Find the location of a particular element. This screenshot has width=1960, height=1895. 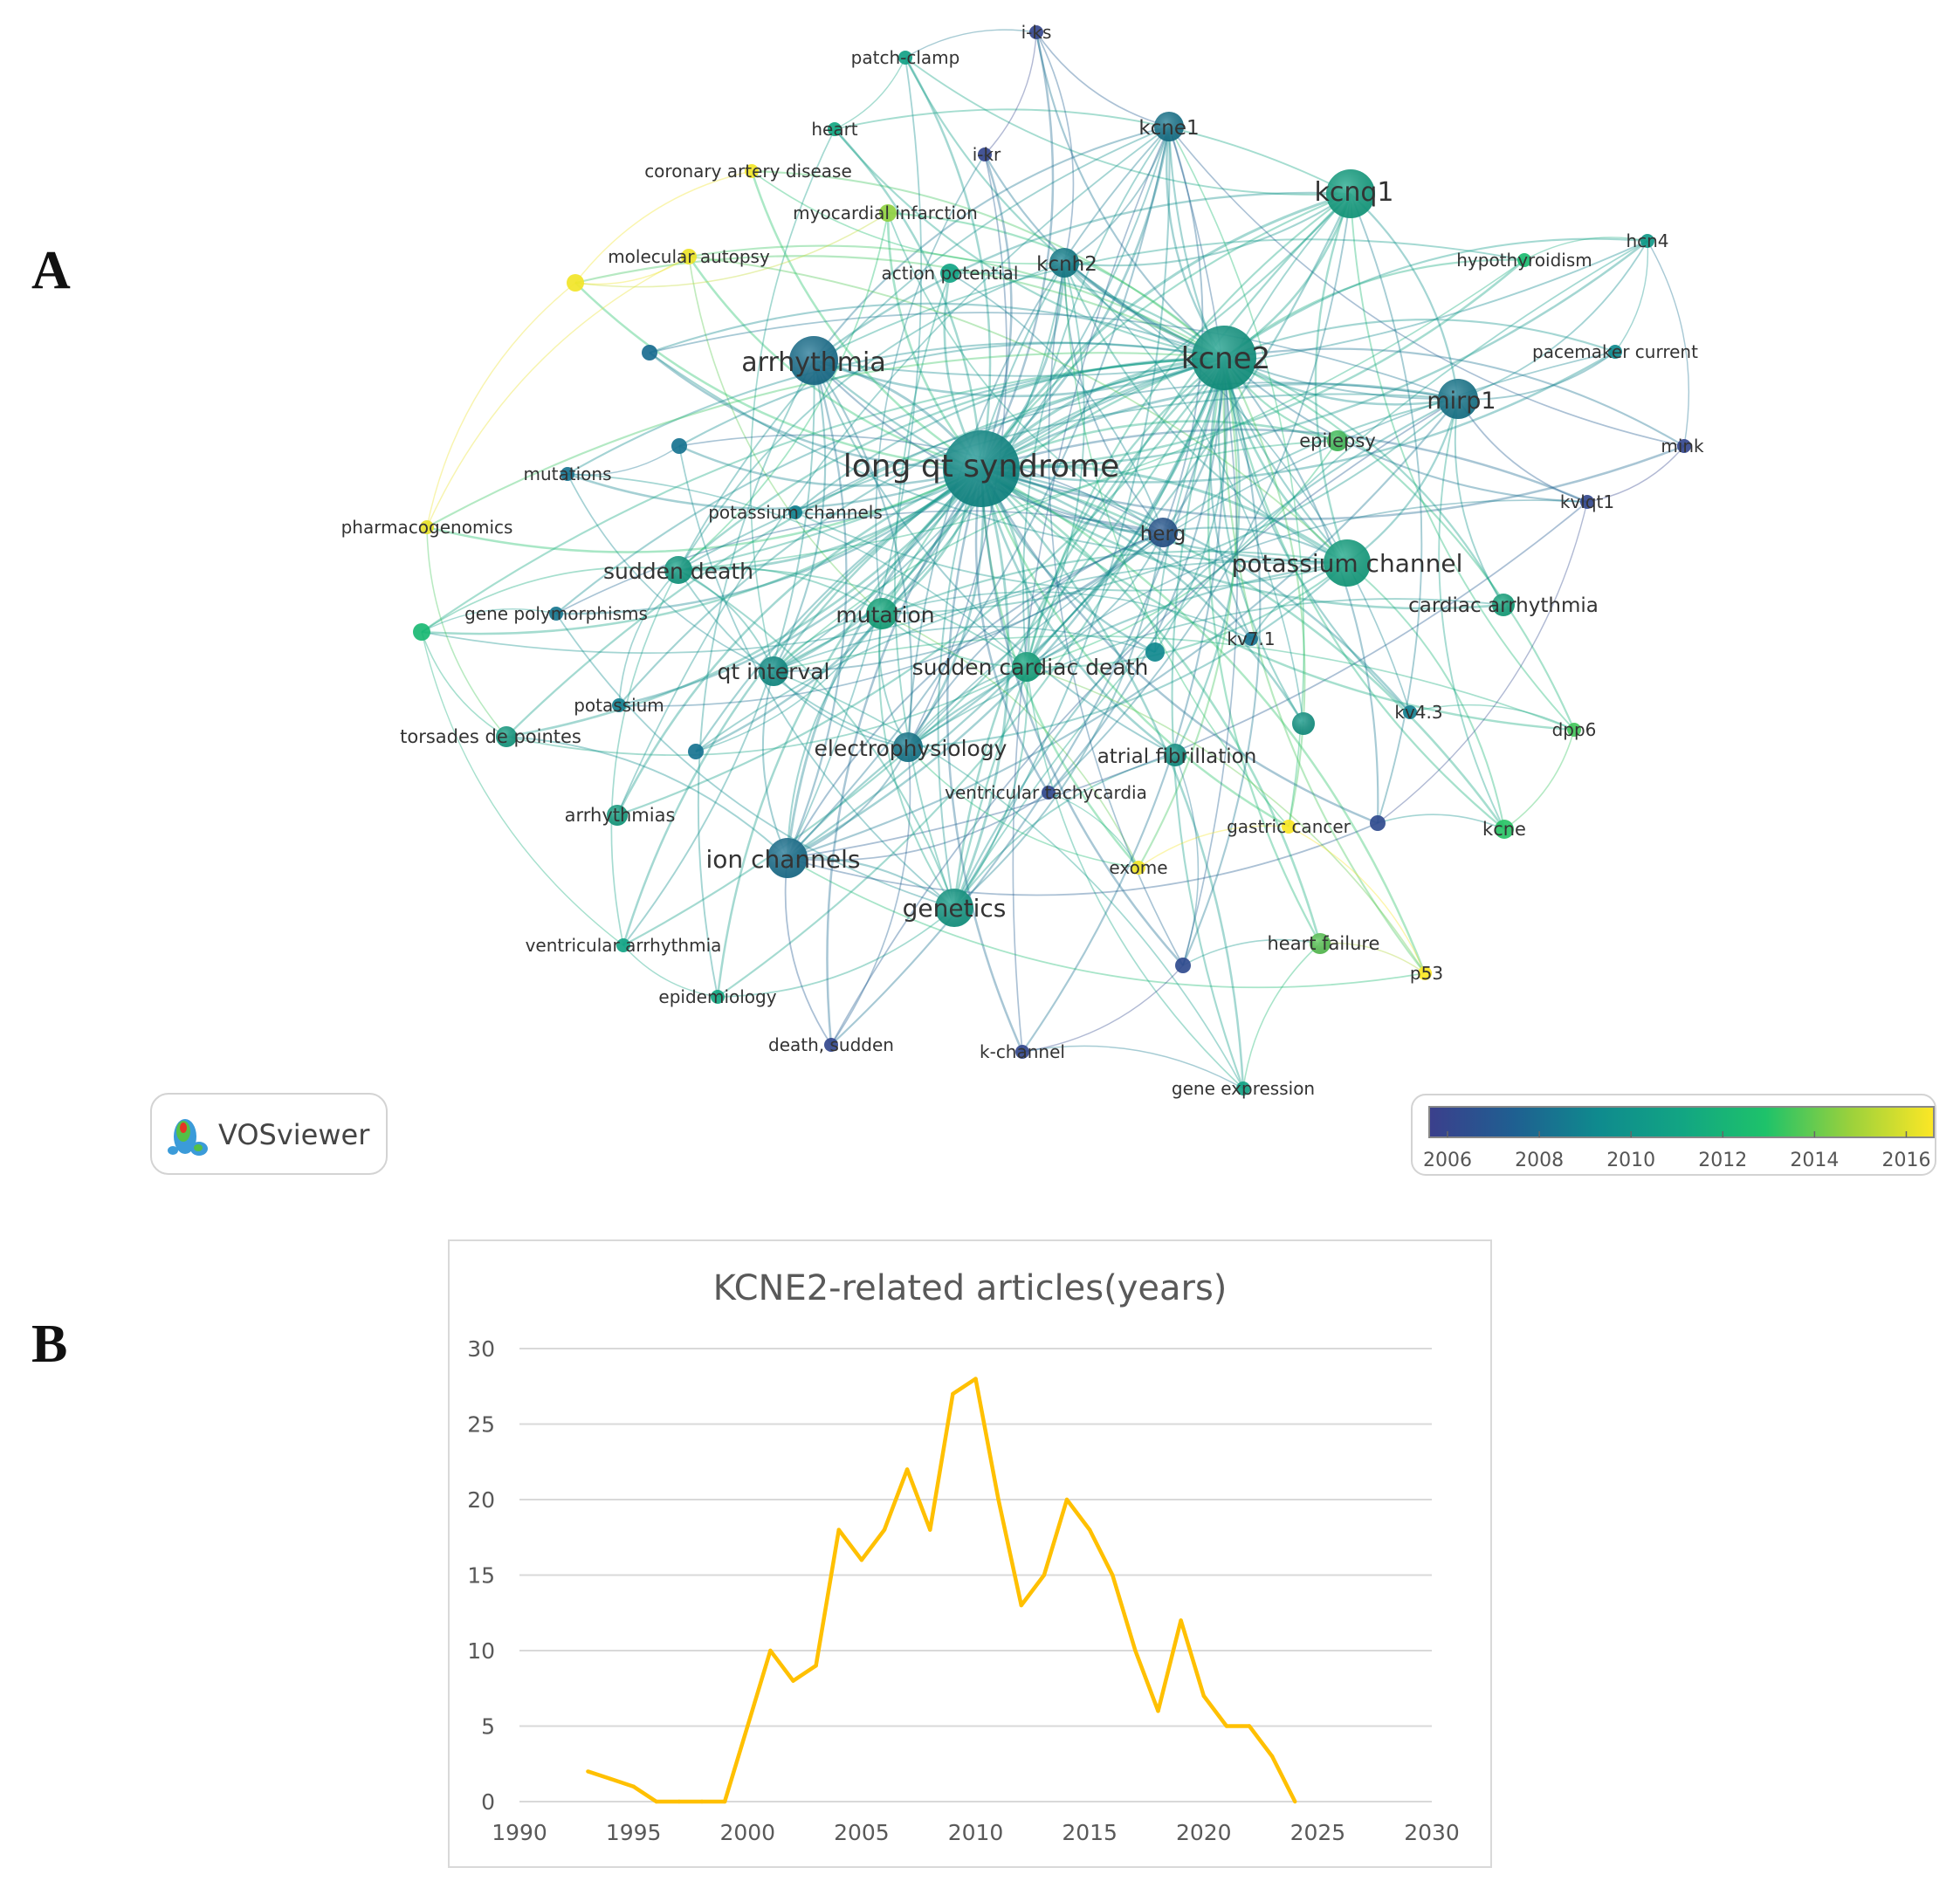

node-label-pace: pacemaker current is located at coordinates (1615, 351).